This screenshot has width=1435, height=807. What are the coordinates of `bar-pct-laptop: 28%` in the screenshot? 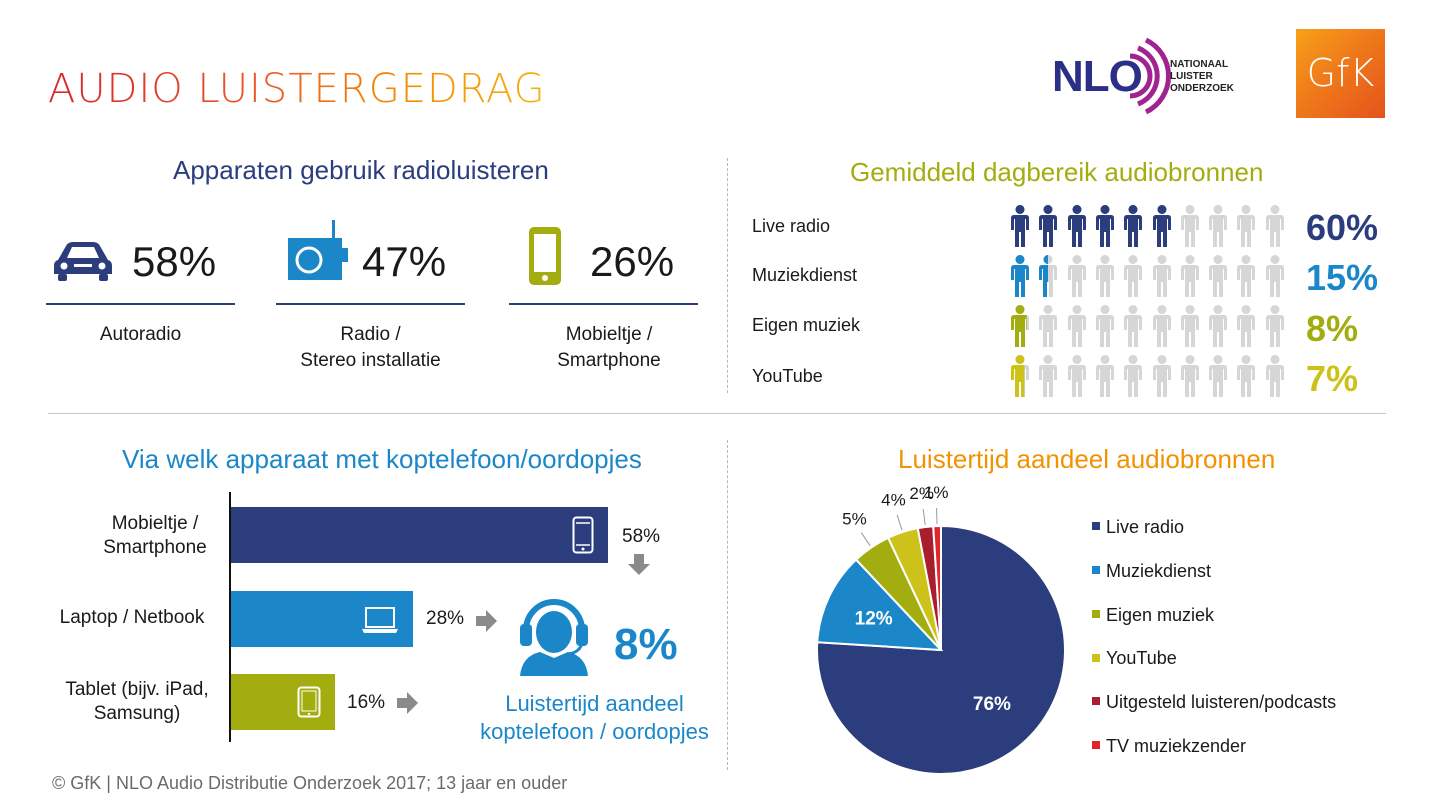 It's located at (445, 618).